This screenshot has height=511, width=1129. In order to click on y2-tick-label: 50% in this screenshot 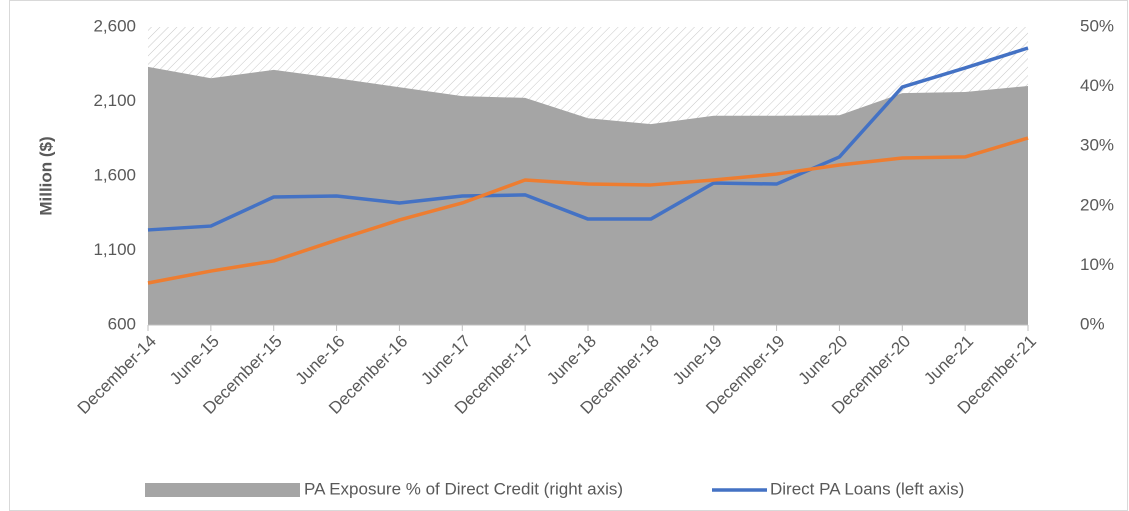, I will do `click(1097, 25)`.